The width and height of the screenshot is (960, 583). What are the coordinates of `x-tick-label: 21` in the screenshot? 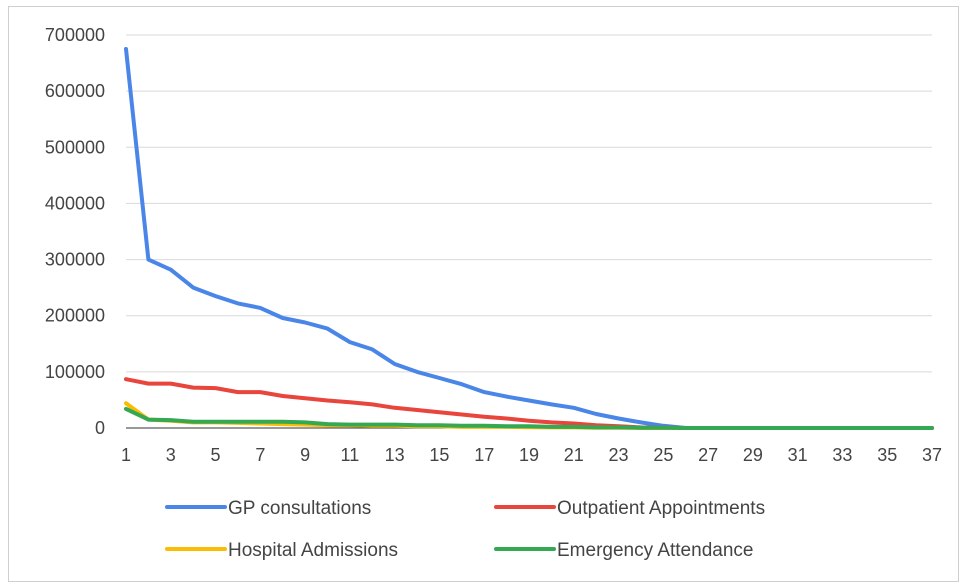 It's located at (574, 455).